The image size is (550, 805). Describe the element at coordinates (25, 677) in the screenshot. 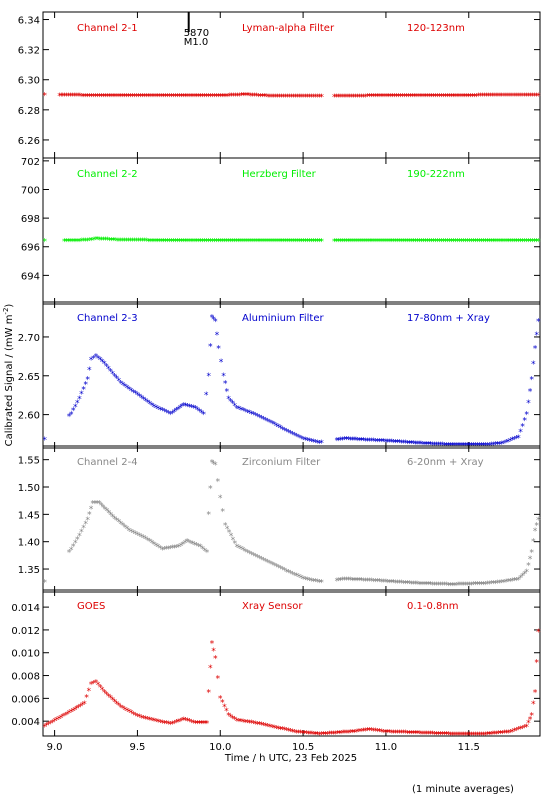

I see `y-tick-label: 0.008` at that location.